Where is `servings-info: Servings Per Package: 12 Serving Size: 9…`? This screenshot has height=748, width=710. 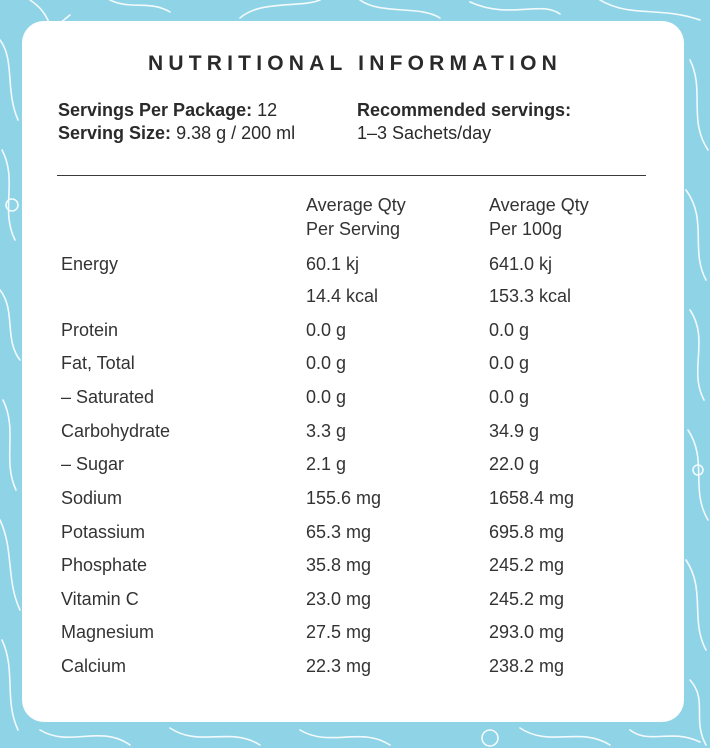 servings-info: Servings Per Package: 12 Serving Size: 9… is located at coordinates (176, 122).